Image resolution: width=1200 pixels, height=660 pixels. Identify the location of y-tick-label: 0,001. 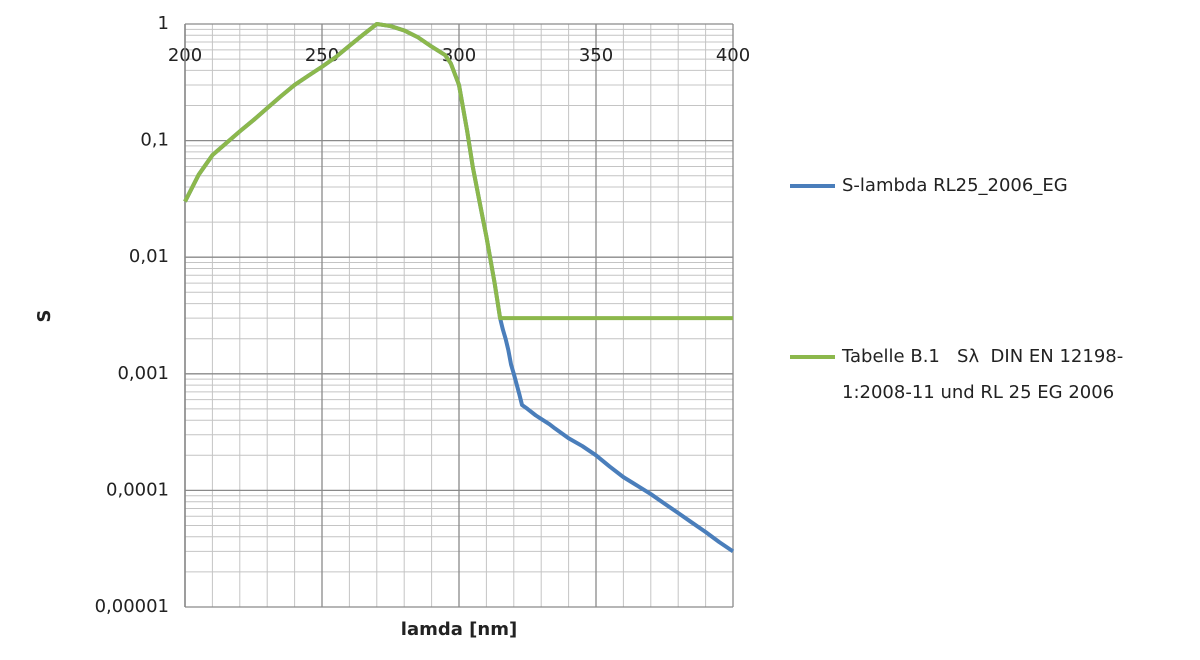
(143, 373).